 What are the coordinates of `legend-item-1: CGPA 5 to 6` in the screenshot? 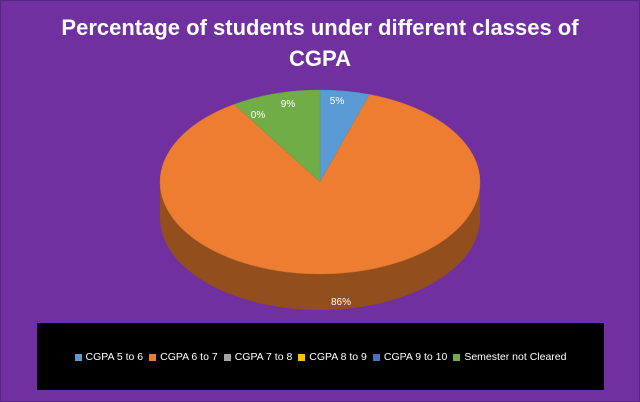 It's located at (109, 357).